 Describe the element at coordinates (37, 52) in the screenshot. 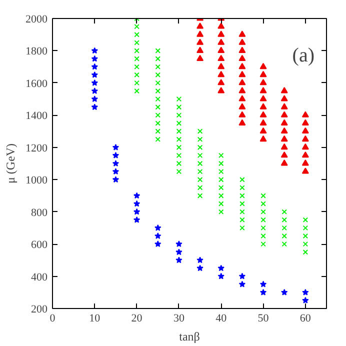

I see `y-tick-label: 1800` at that location.